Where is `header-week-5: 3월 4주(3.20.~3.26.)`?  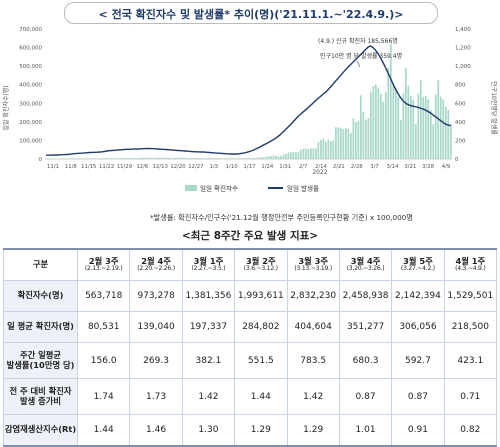 header-week-5: 3월 4주(3.20.~3.26.) is located at coordinates (365, 265).